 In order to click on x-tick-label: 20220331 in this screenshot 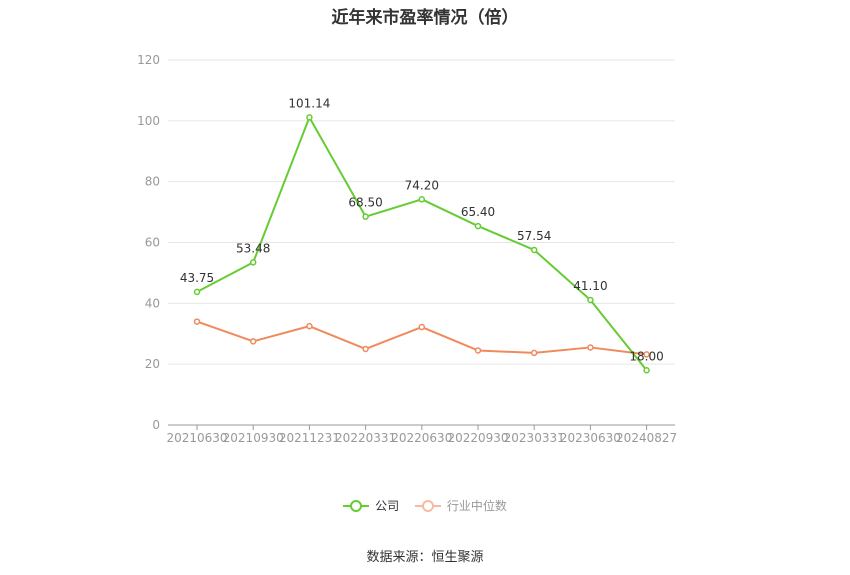, I will do `click(365, 438)`.